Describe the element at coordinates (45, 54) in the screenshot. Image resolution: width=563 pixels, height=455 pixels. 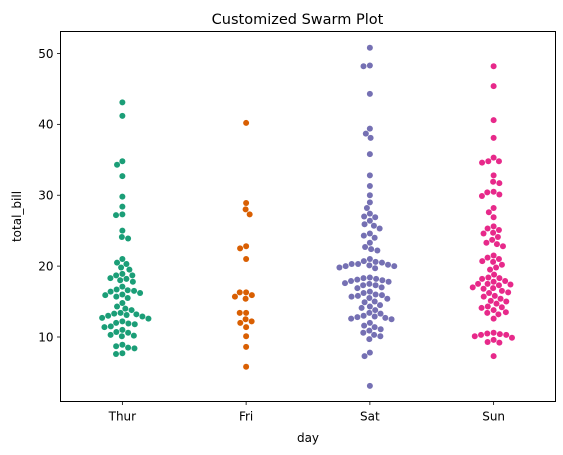
I see `y-tick-label: 50` at that location.